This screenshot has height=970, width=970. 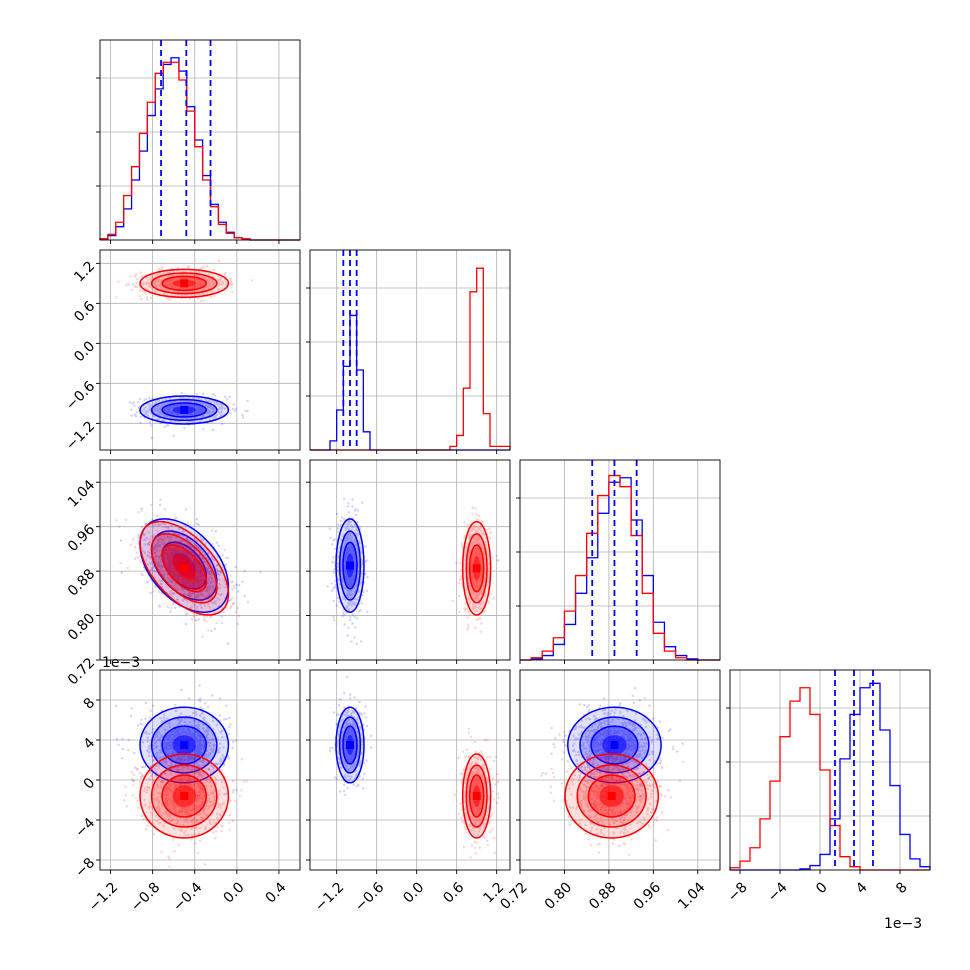 I want to click on x-tick-label: −4, so click(x=778, y=892).